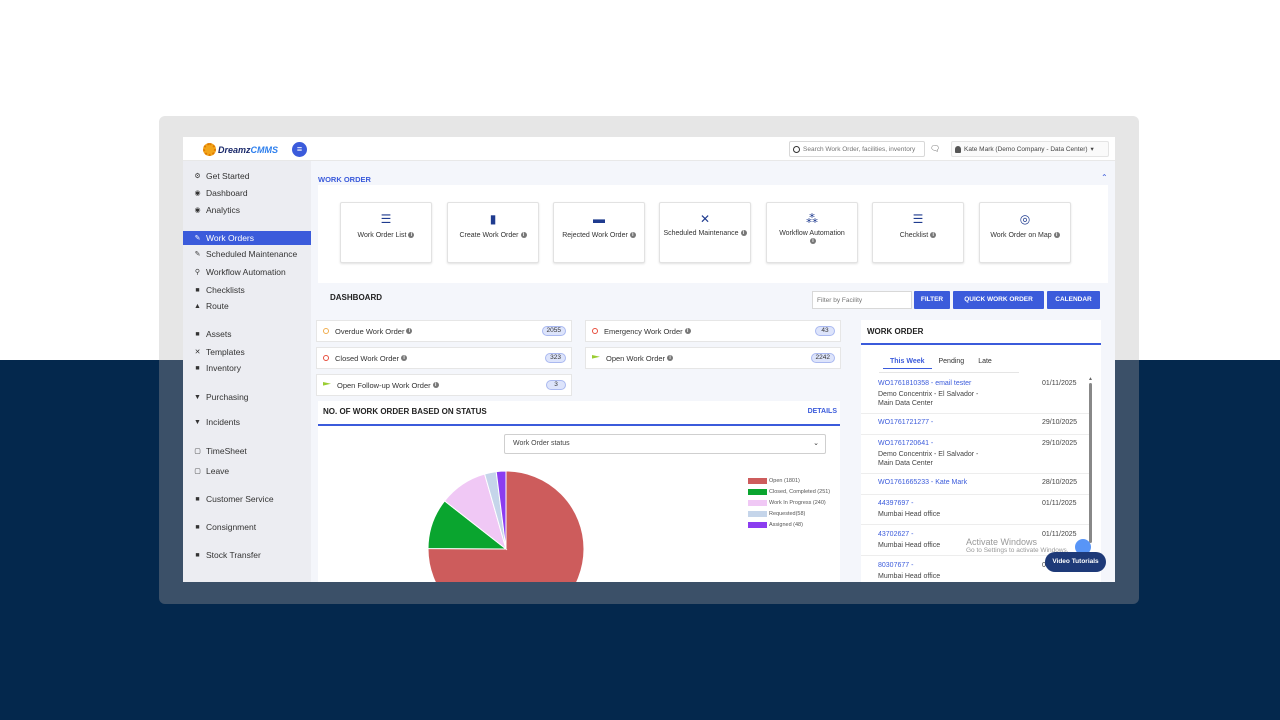 The image size is (1280, 720). I want to click on chevron-up-icon: ⌃, so click(1104, 177).